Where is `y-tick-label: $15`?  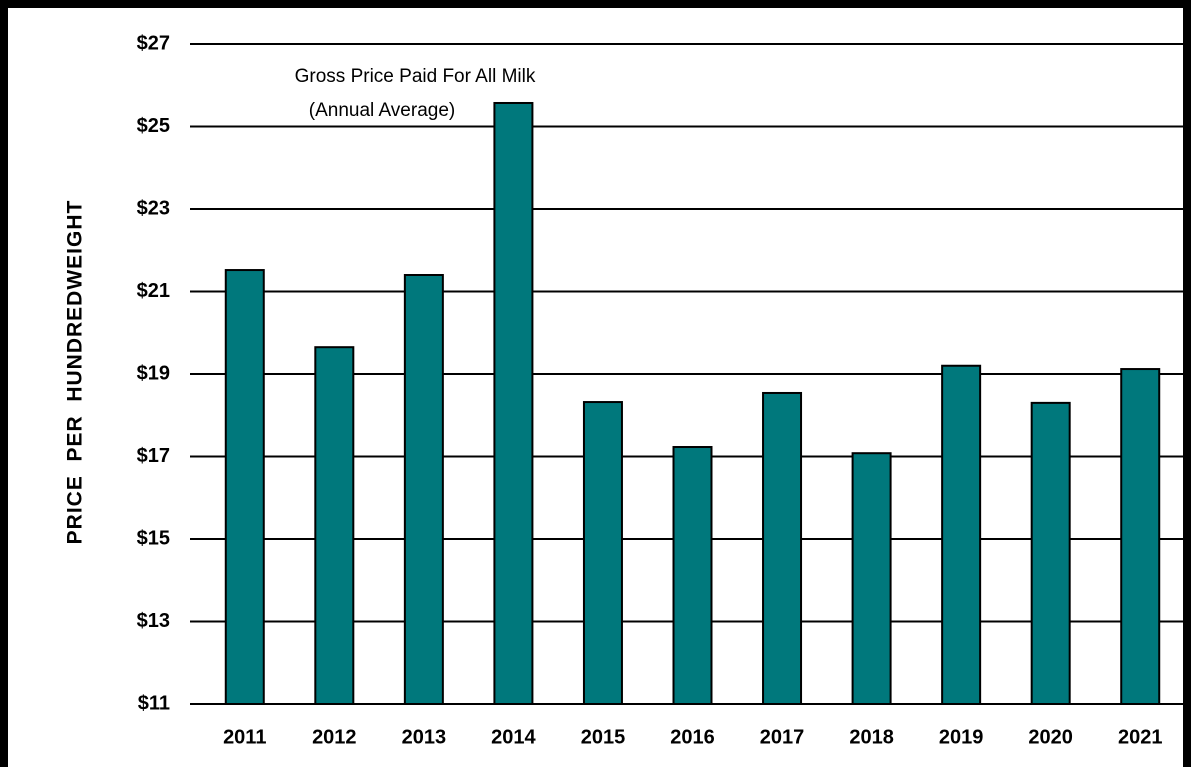 y-tick-label: $15 is located at coordinates (153, 538).